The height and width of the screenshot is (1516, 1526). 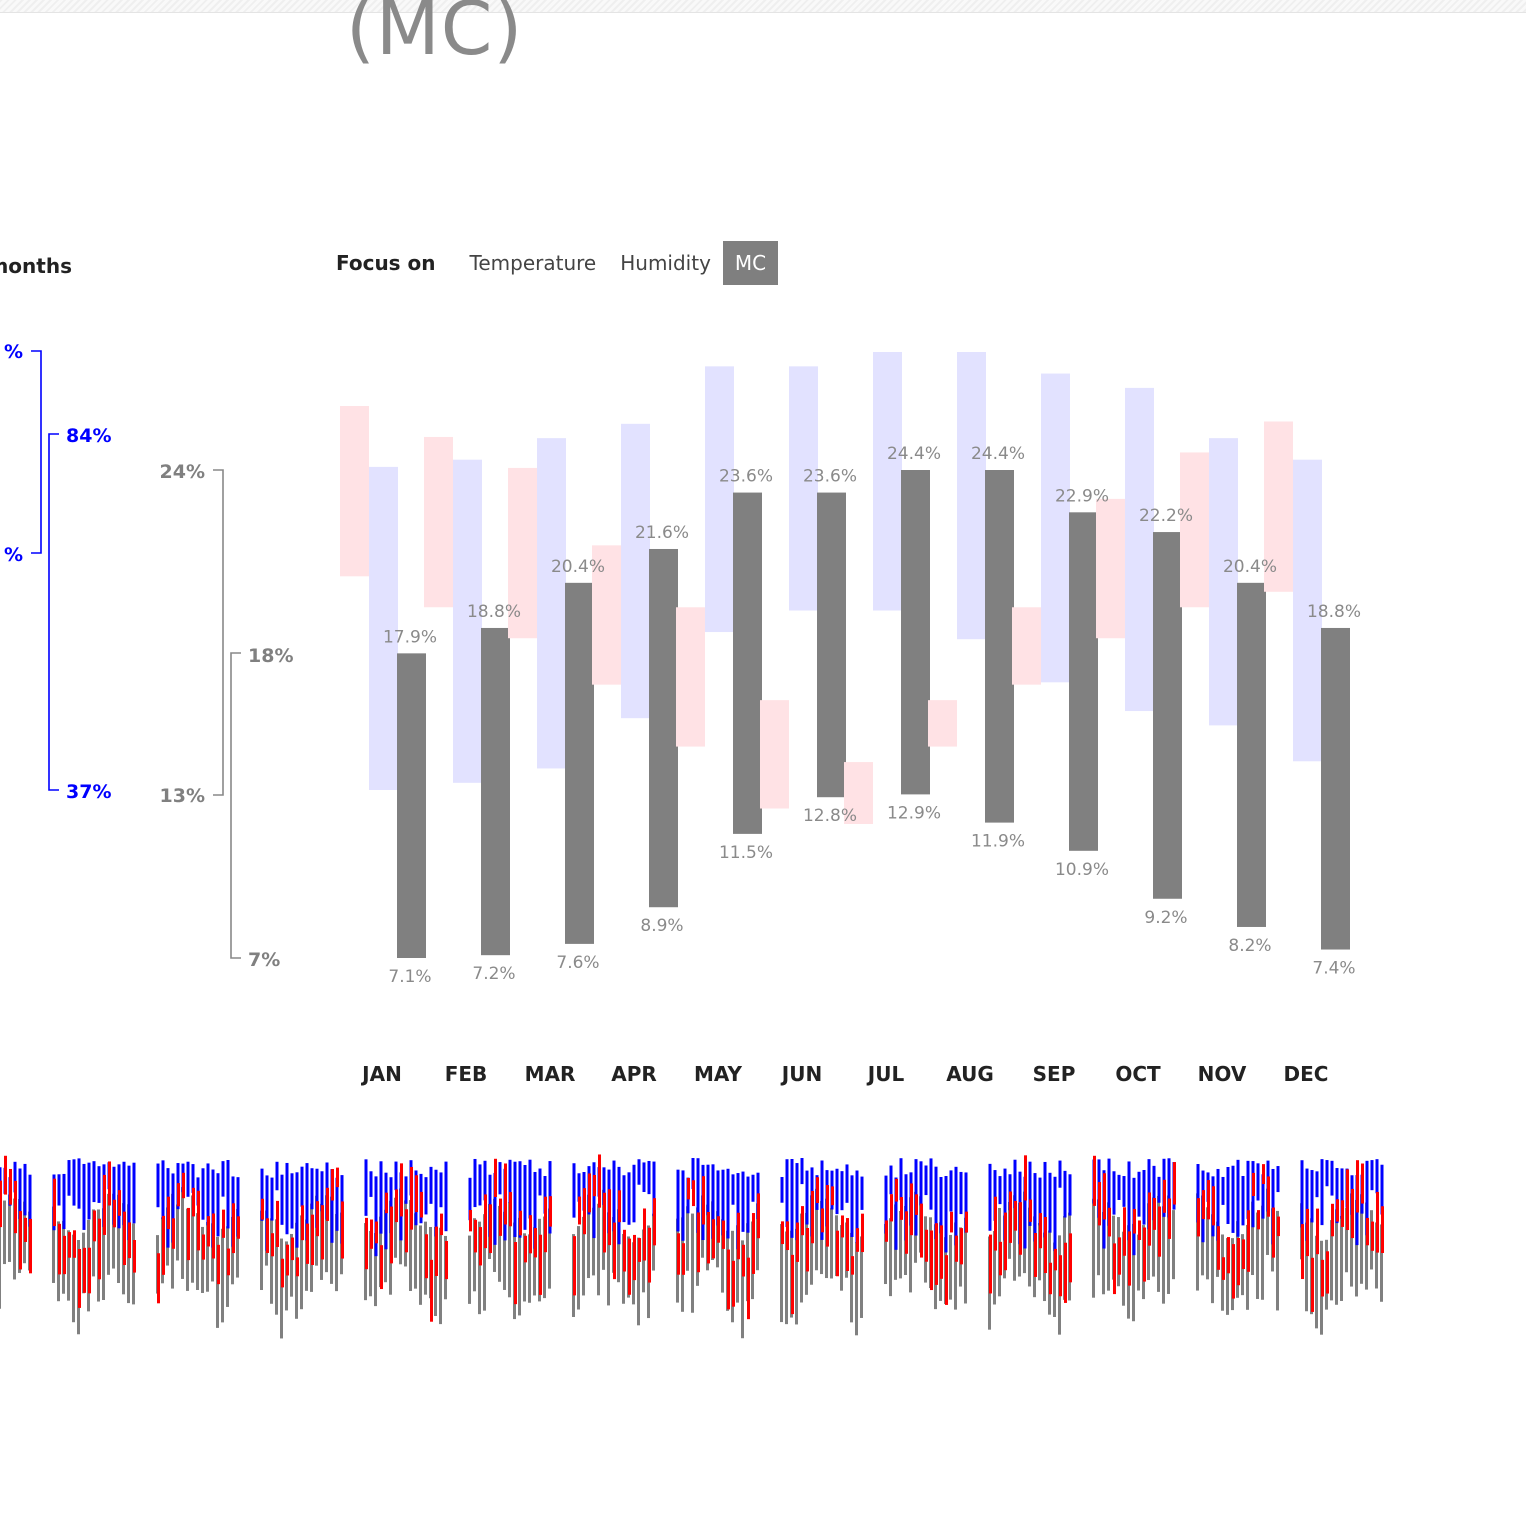 I want to click on month-label-mar: MAR, so click(x=550, y=1074).